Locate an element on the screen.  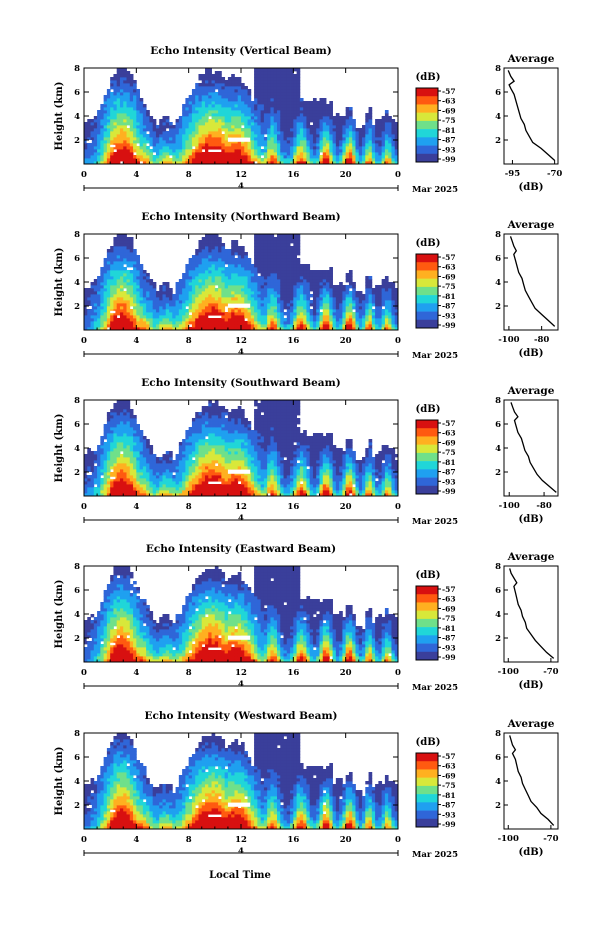
colorbar-tick-label: -99 is located at coordinates (449, 159).